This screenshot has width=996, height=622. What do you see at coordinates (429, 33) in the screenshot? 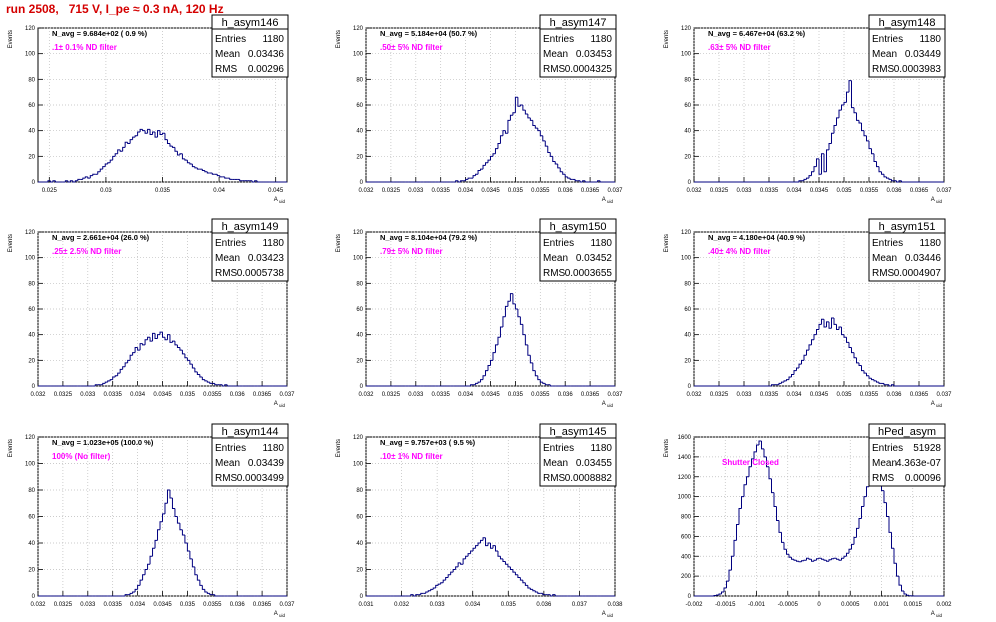
I see `n-avg-annotation: N_avg = 5.184e+04 (50.7 %)` at bounding box center [429, 33].